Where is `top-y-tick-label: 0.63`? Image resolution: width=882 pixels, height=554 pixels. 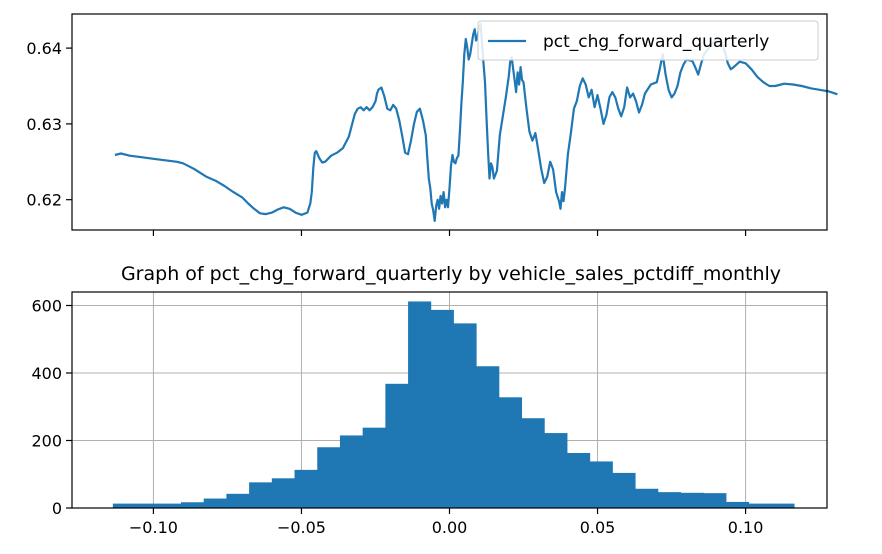
top-y-tick-label: 0.63 is located at coordinates (44, 124).